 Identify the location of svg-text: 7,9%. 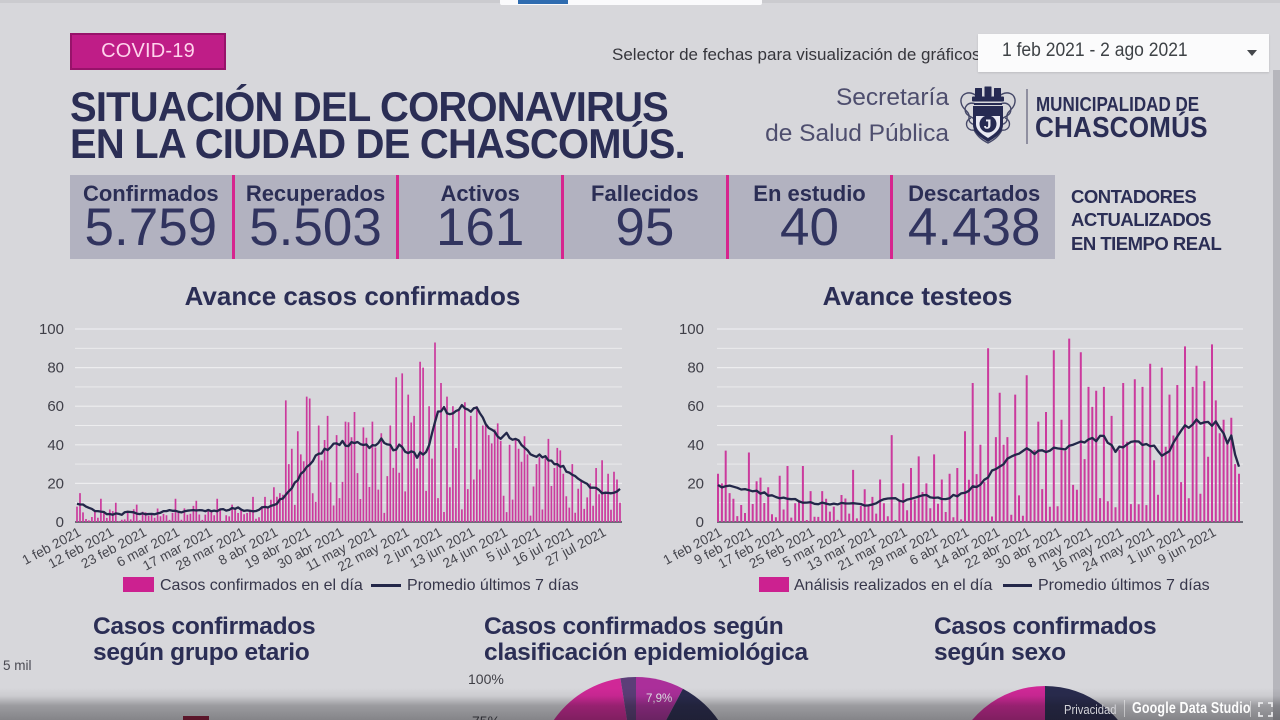
(659, 699).